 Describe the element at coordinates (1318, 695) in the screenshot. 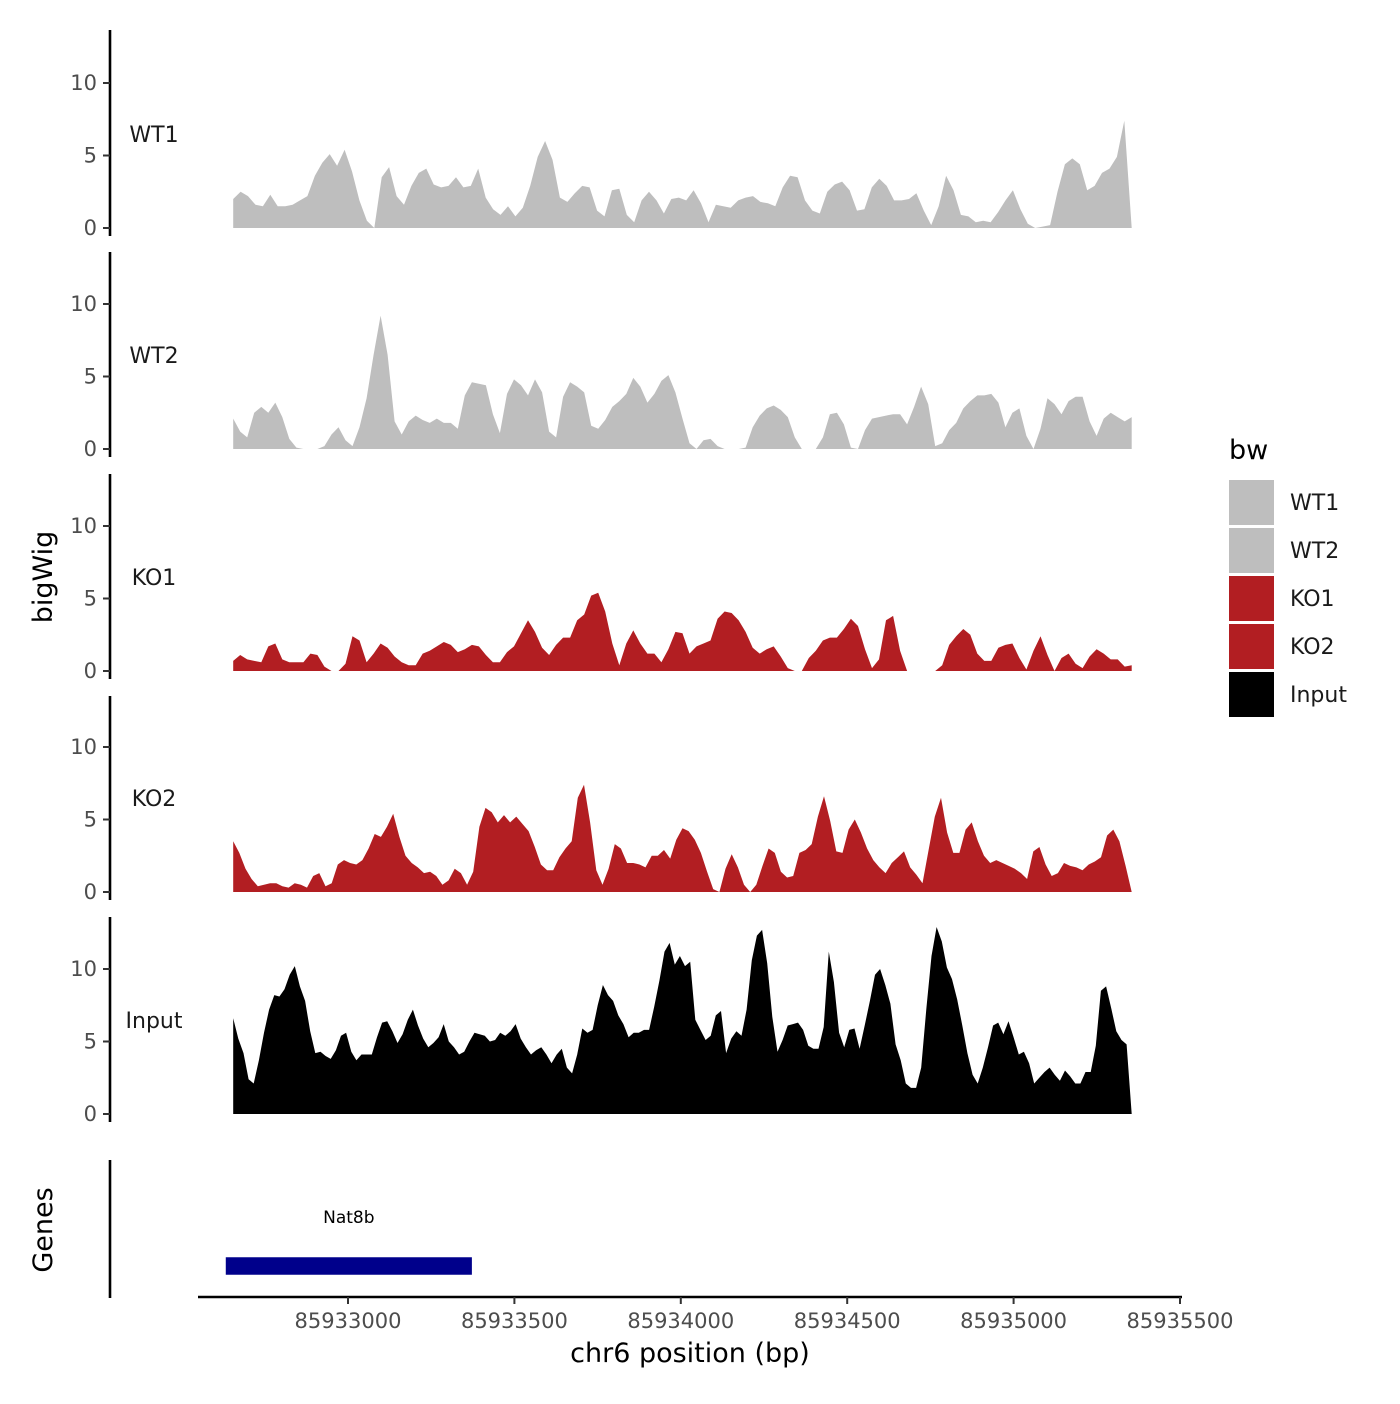

I see `legend-label: Input` at that location.